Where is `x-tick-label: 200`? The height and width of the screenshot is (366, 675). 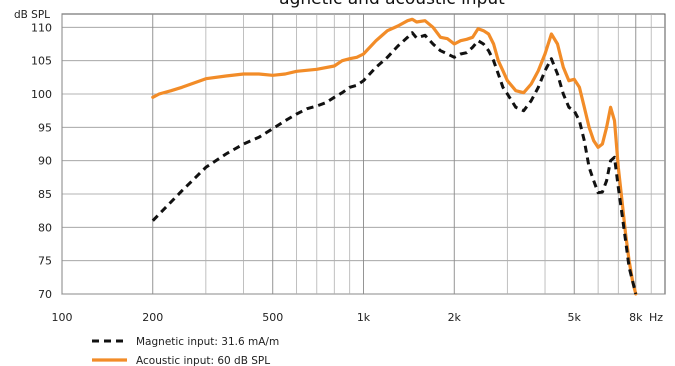
x-tick-label: 200 is located at coordinates (152, 317).